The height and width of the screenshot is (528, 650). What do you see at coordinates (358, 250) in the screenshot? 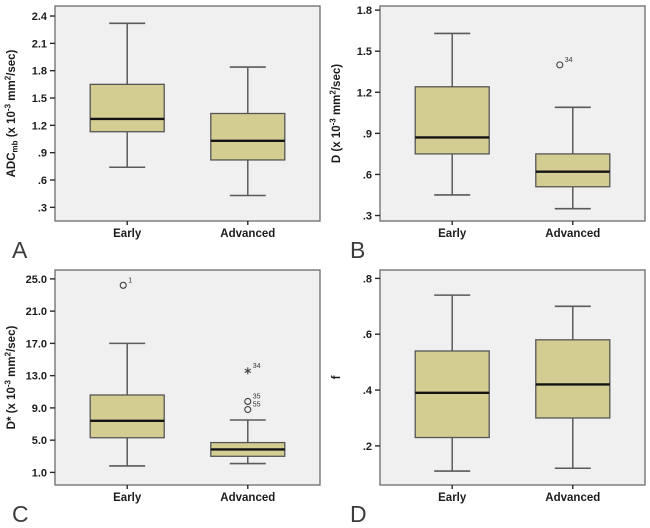
I see `panel-letter-b: B` at bounding box center [358, 250].